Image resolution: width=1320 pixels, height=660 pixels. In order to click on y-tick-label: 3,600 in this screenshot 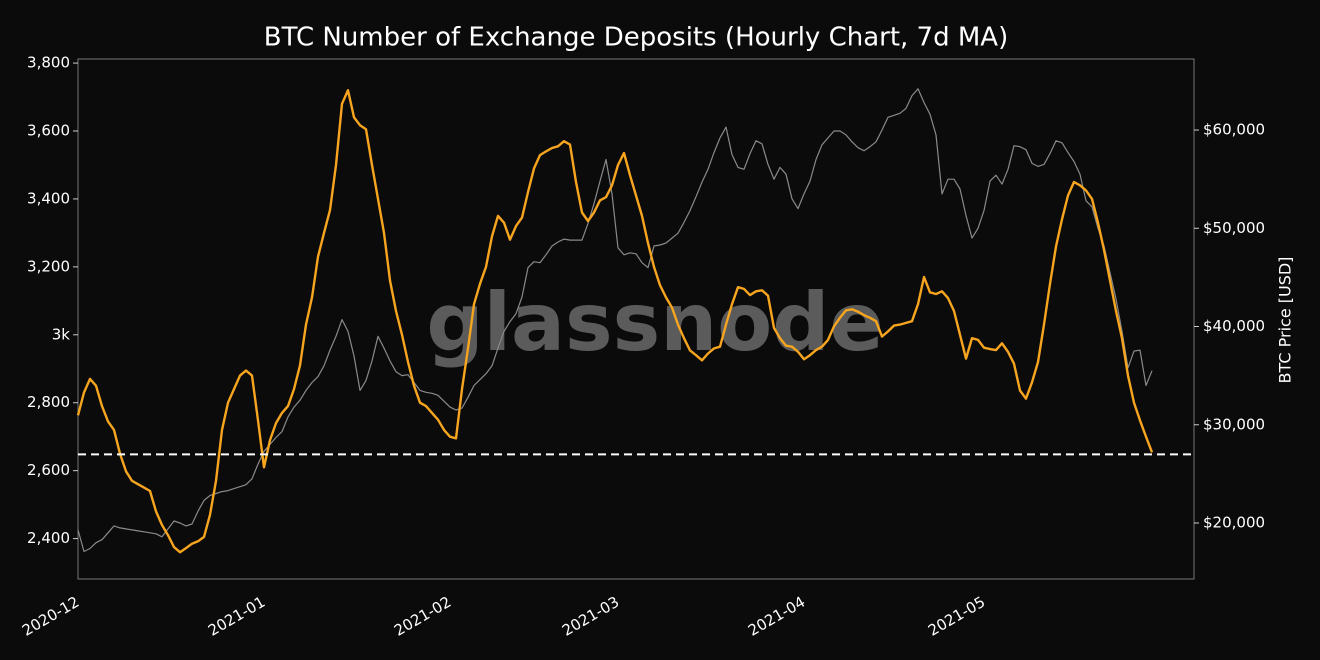, I will do `click(48, 131)`.